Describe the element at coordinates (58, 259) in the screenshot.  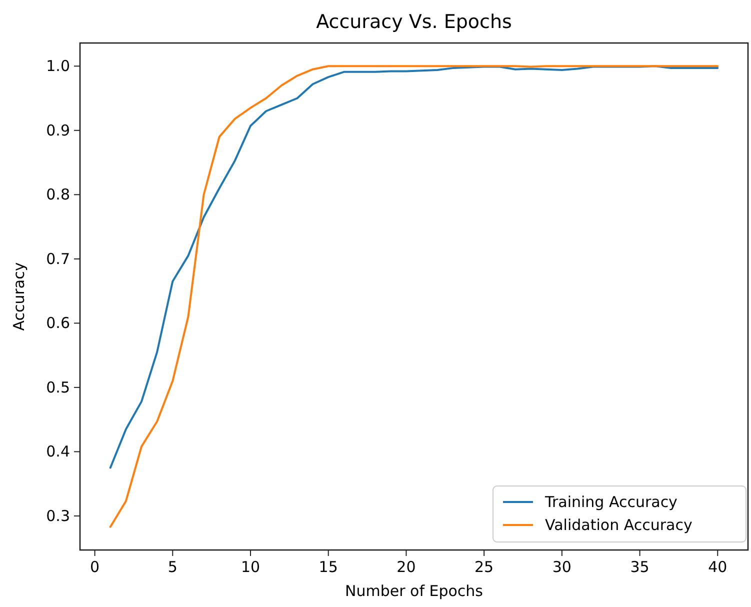
I see `y-tick-label: 0.7` at that location.